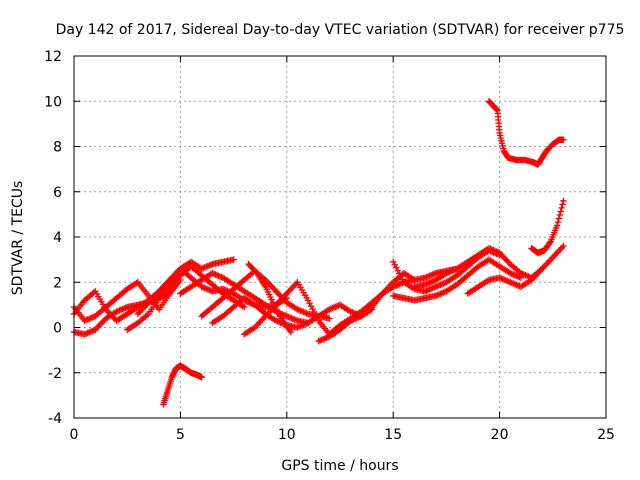 The height and width of the screenshot is (480, 640). I want to click on y-tick-label: 8, so click(57, 148).